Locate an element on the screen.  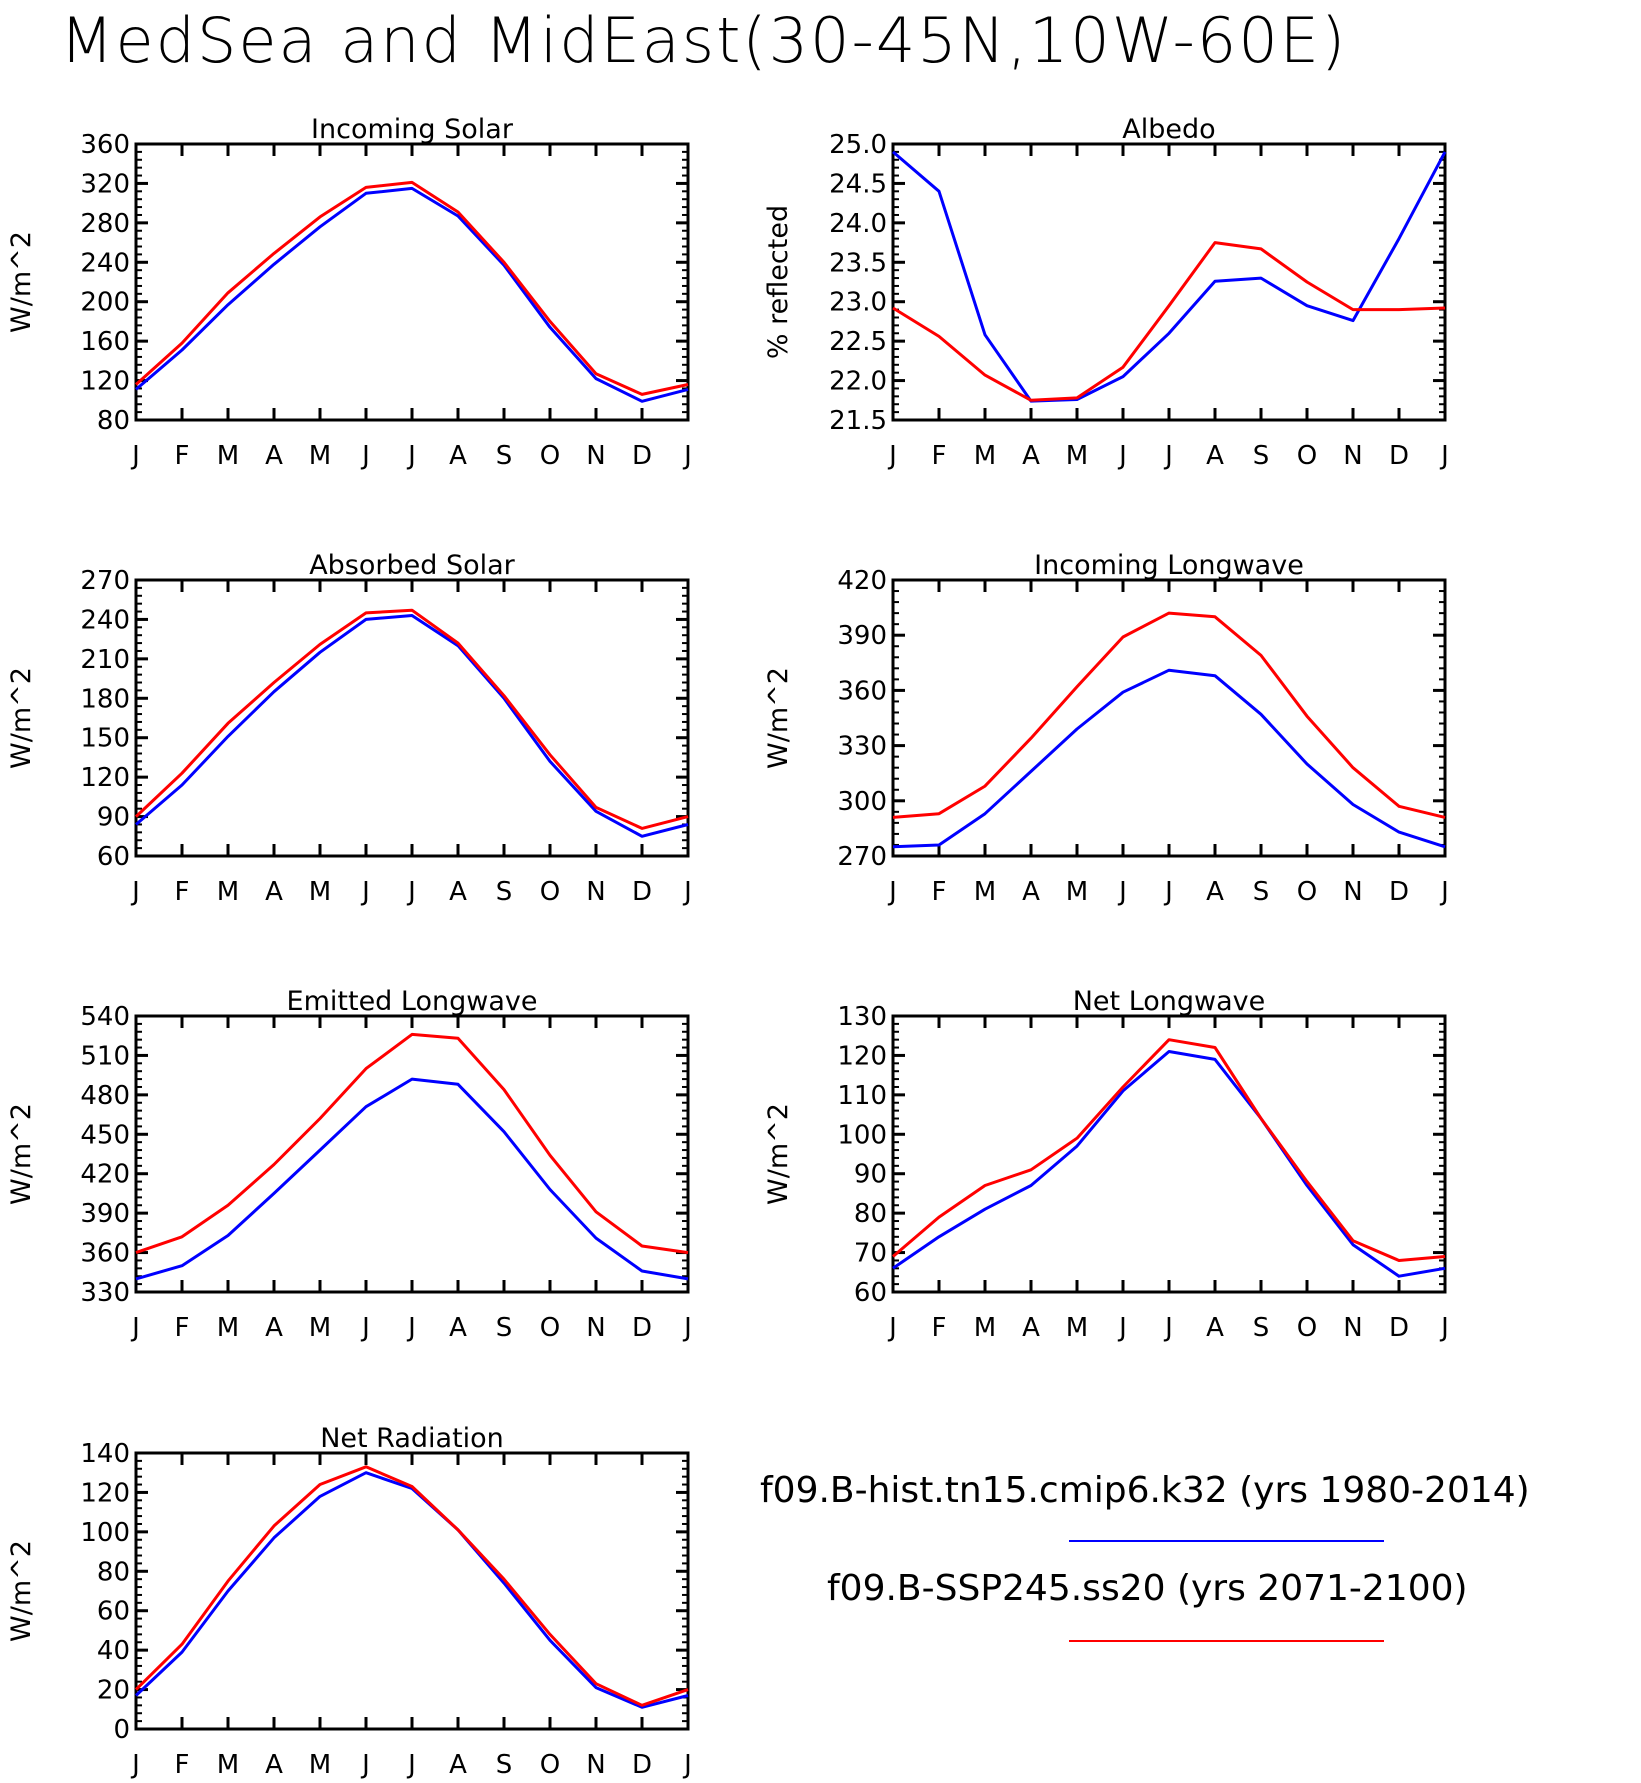
y-tick-label: 60 is located at coordinates (113, 857).